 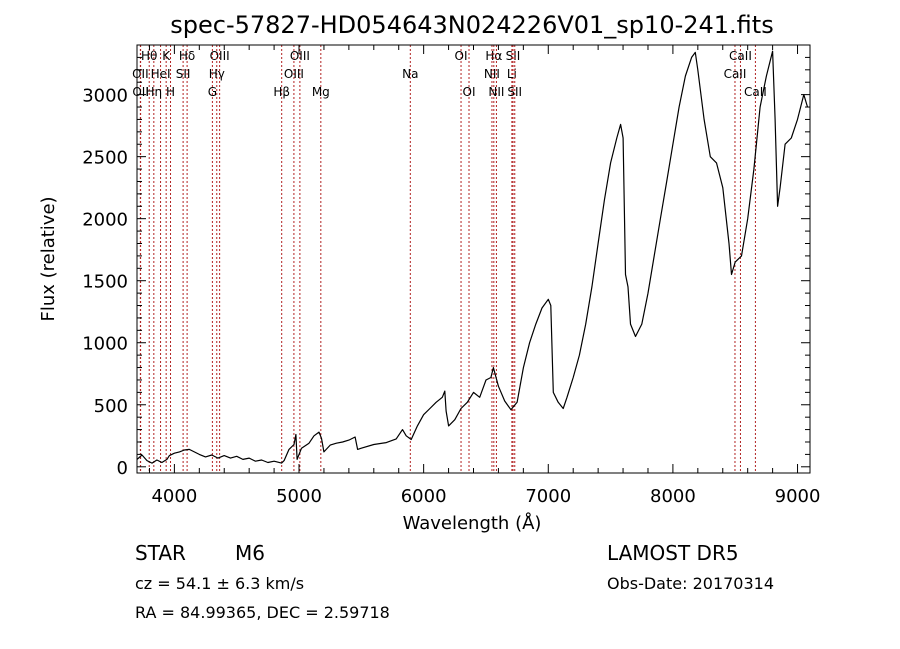 What do you see at coordinates (111, 406) in the screenshot?
I see `y-tick-label: 500` at bounding box center [111, 406].